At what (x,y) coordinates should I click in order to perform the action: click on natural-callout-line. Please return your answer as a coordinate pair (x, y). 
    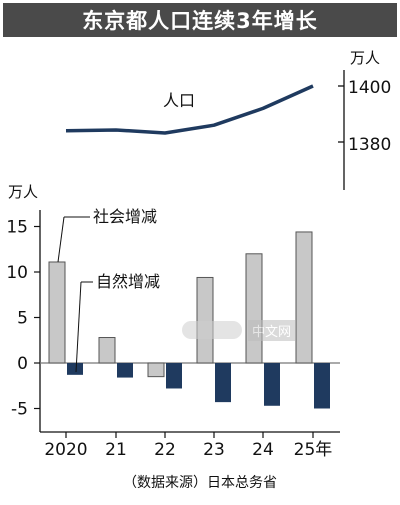
    Looking at the image, I should click on (78, 327).